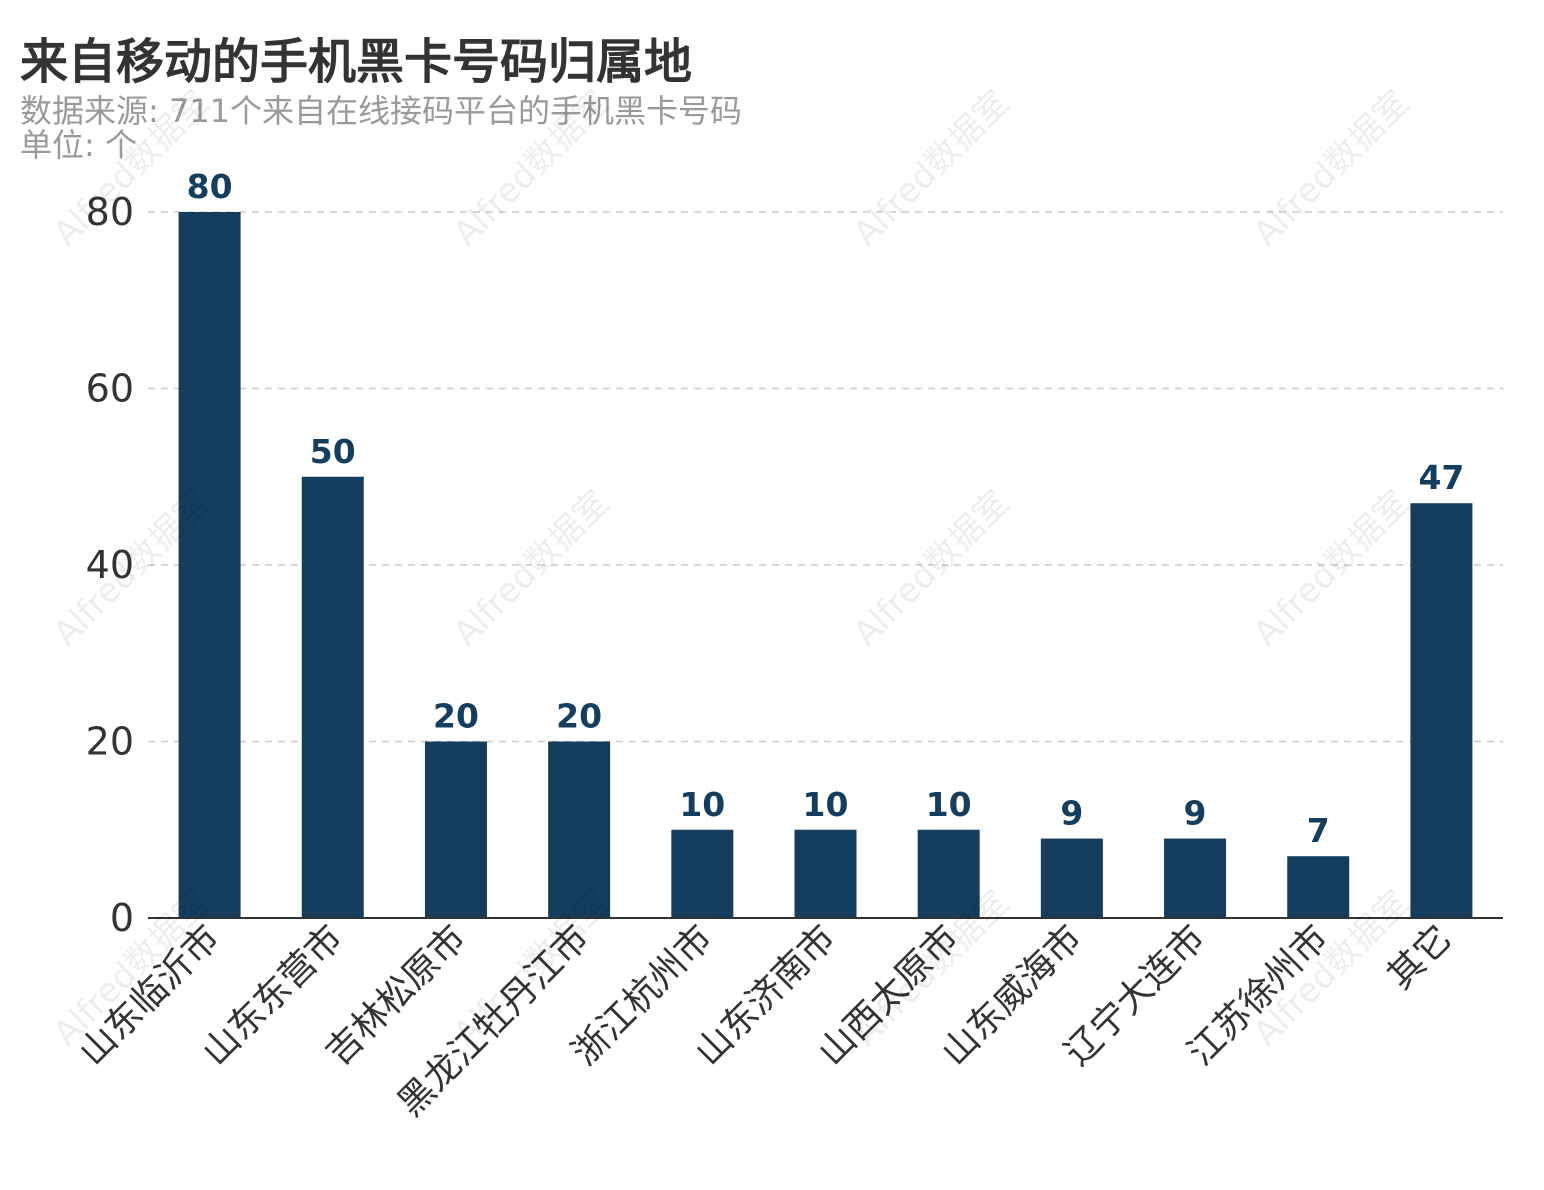  What do you see at coordinates (110, 565) in the screenshot?
I see `y-tick-label: 40` at bounding box center [110, 565].